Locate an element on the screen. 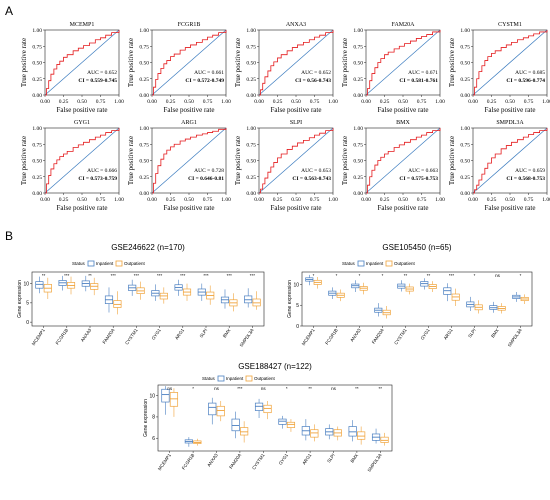  legend-title: Status is located at coordinates (79, 263).